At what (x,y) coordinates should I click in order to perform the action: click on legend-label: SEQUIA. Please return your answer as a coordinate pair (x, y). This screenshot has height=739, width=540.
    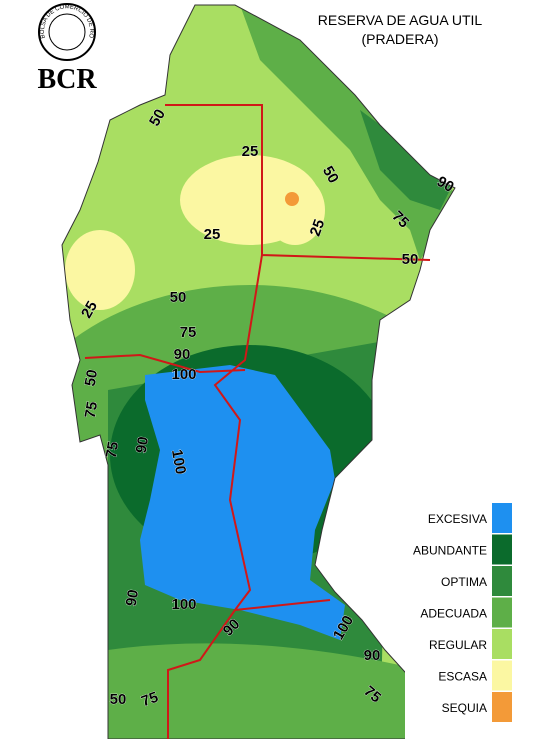
    Looking at the image, I should click on (464, 708).